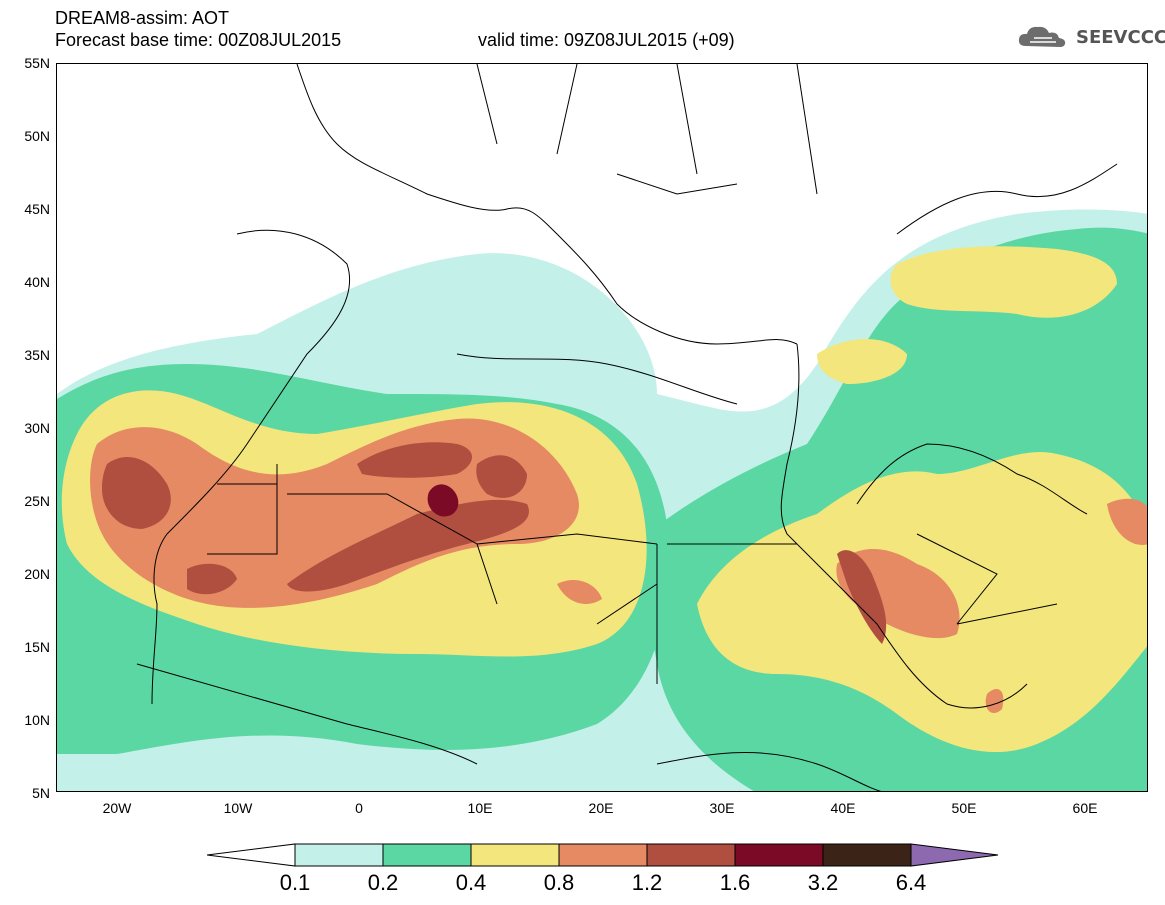 The image size is (1165, 905). I want to click on colorbar-above, so click(954, 855).